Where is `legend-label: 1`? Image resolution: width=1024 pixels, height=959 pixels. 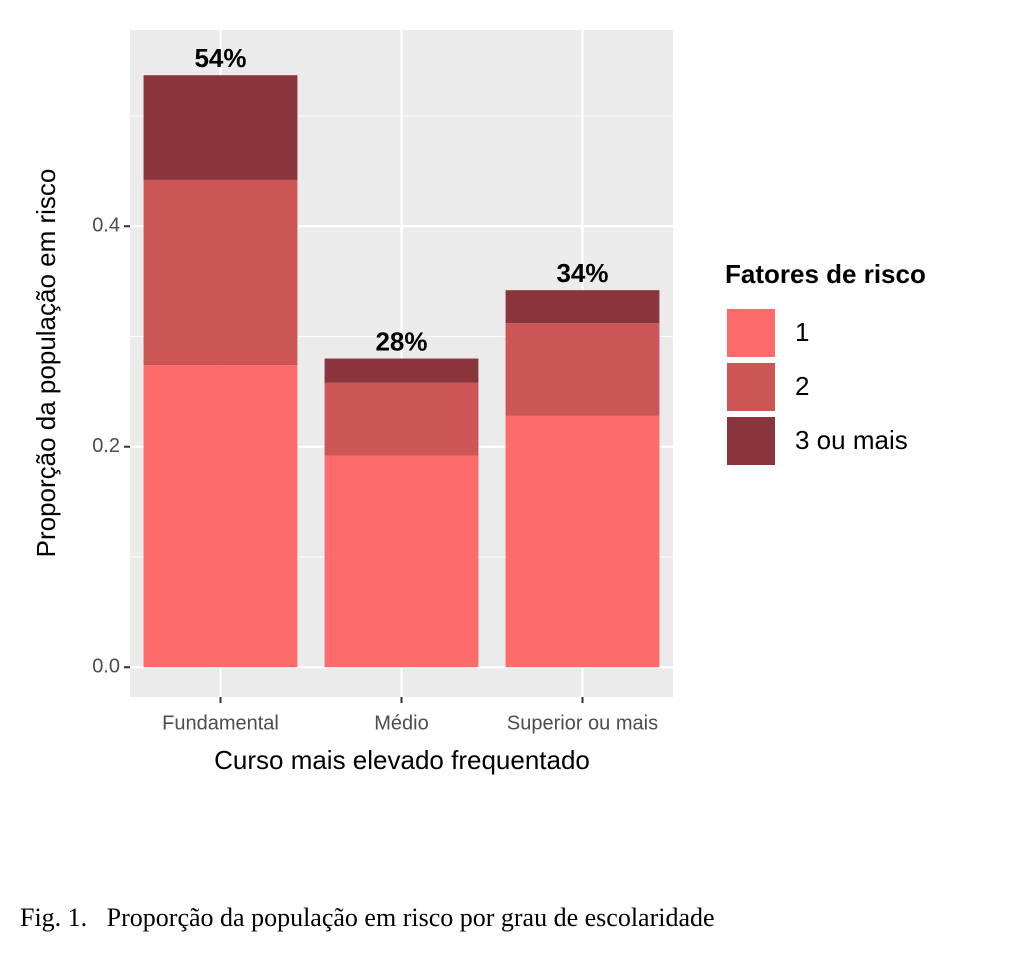 legend-label: 1 is located at coordinates (802, 332).